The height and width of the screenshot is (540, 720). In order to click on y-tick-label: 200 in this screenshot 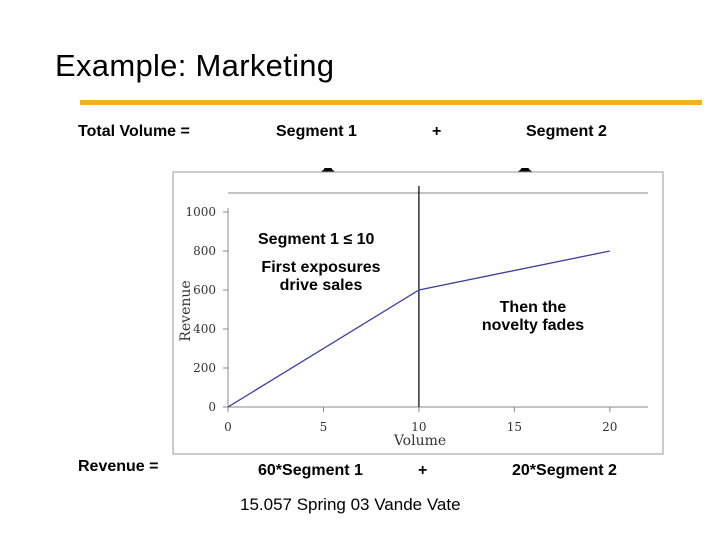, I will do `click(204, 368)`.